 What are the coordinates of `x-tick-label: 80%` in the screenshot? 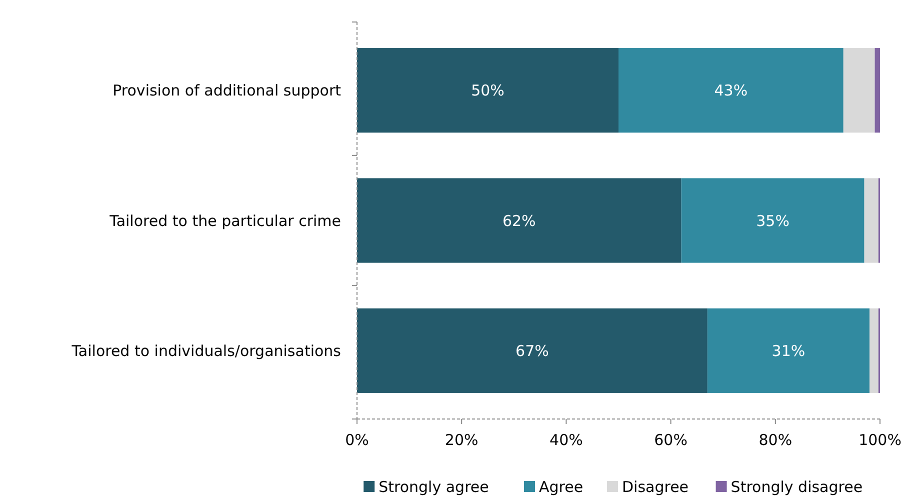 It's located at (775, 440).